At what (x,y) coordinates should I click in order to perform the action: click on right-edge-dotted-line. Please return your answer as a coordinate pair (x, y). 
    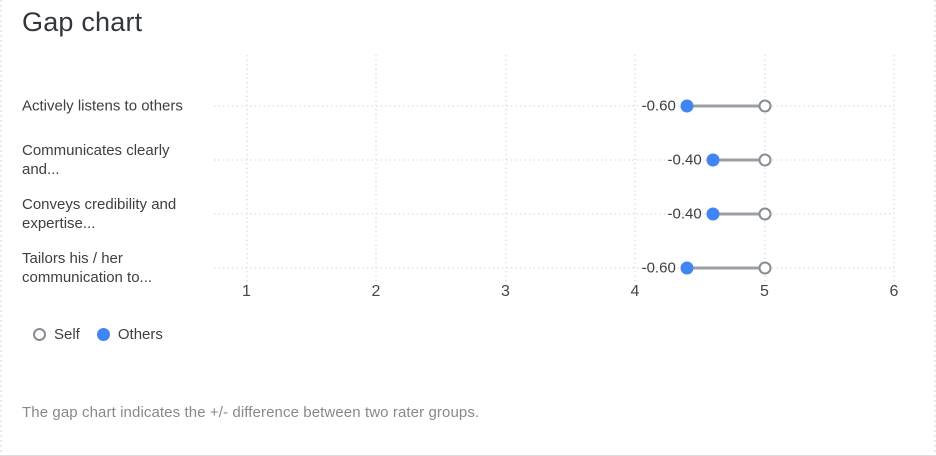
    Looking at the image, I should click on (935, 227).